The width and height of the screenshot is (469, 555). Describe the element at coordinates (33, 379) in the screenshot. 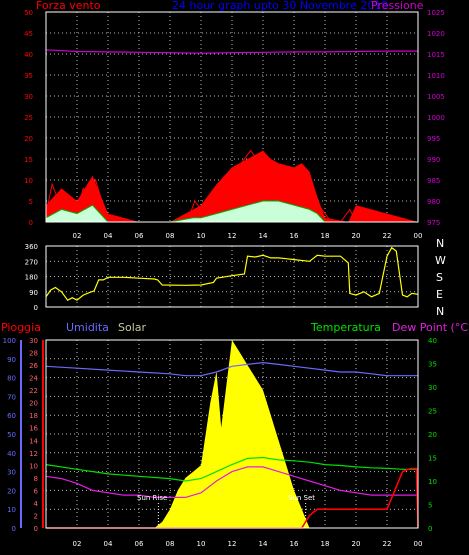

I see `p3-mid-tick: 24` at that location.